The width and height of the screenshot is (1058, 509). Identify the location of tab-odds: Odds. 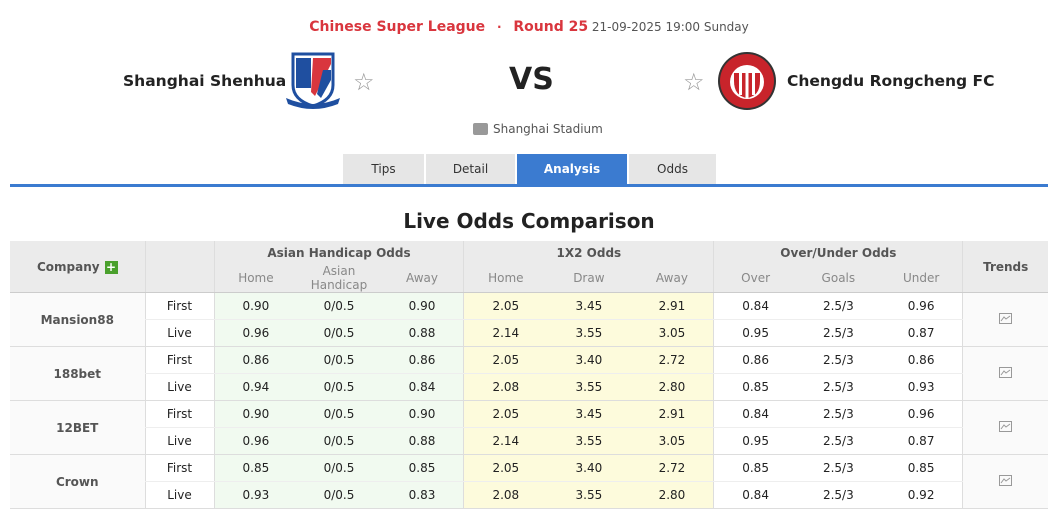
(672, 169).